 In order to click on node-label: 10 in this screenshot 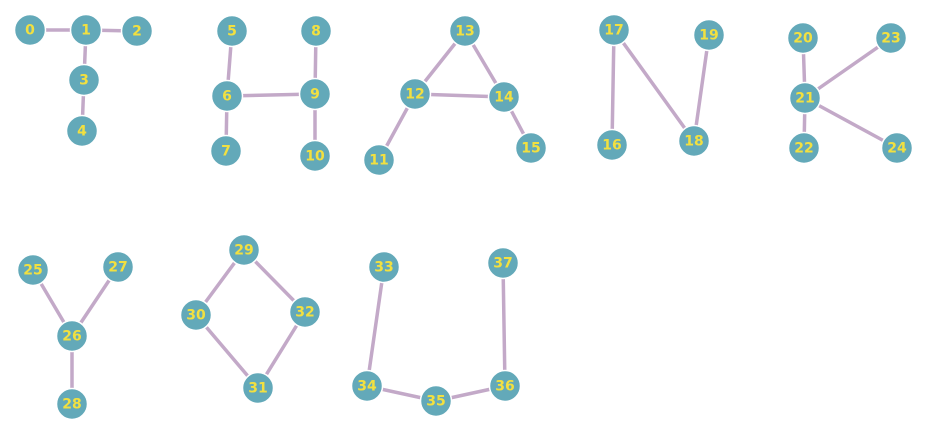, I will do `click(315, 157)`.